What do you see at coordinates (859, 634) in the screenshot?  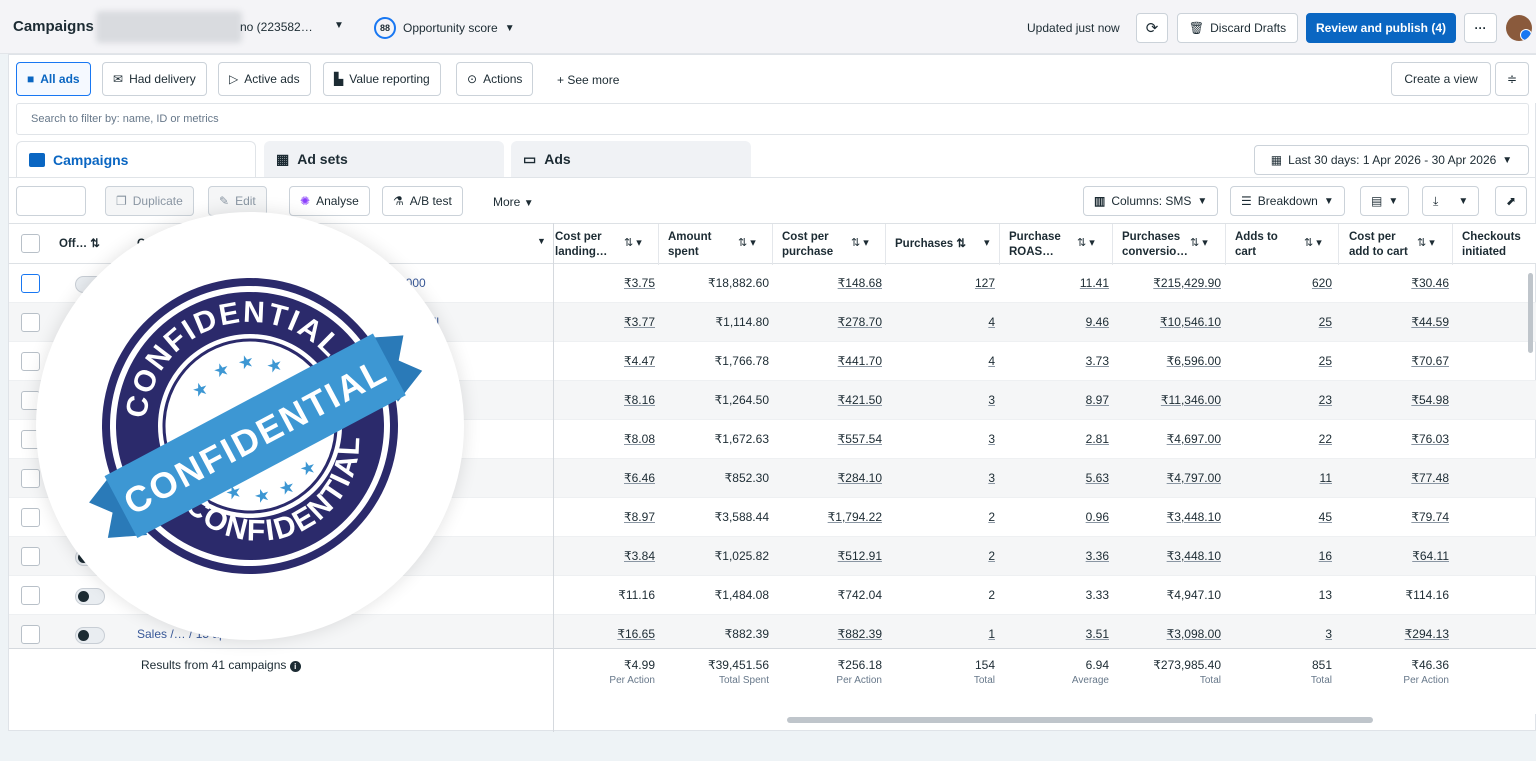 I see `cell-cp: ₹882.39` at bounding box center [859, 634].